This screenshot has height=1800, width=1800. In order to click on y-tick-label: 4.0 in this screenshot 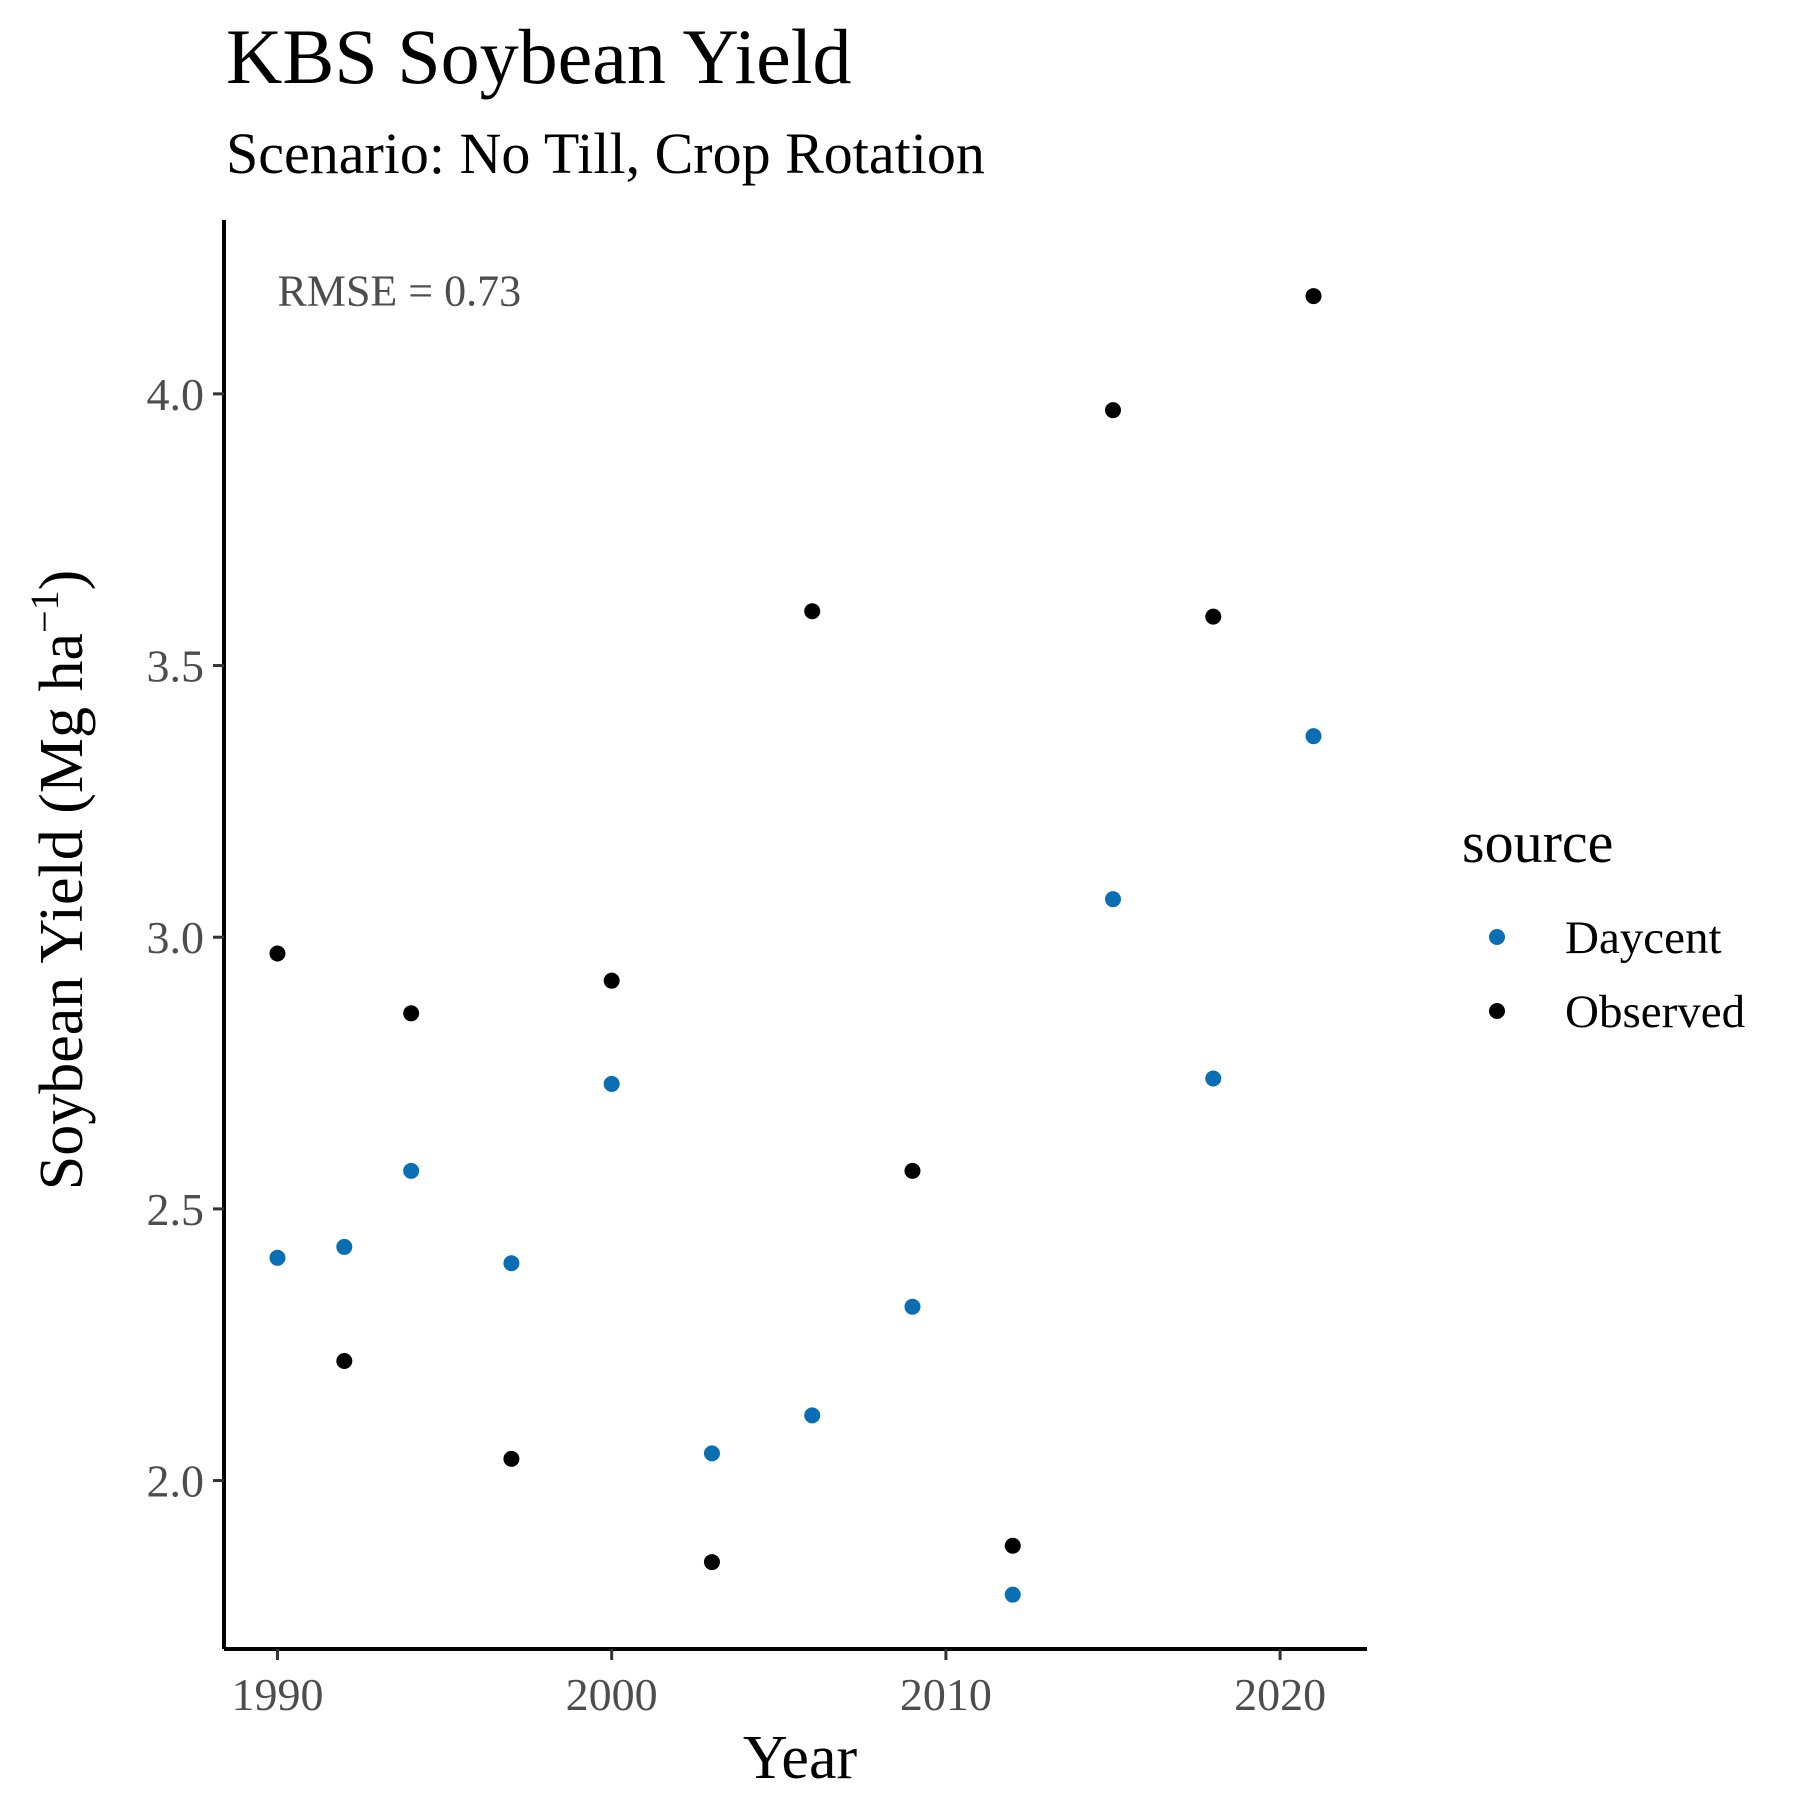, I will do `click(176, 394)`.